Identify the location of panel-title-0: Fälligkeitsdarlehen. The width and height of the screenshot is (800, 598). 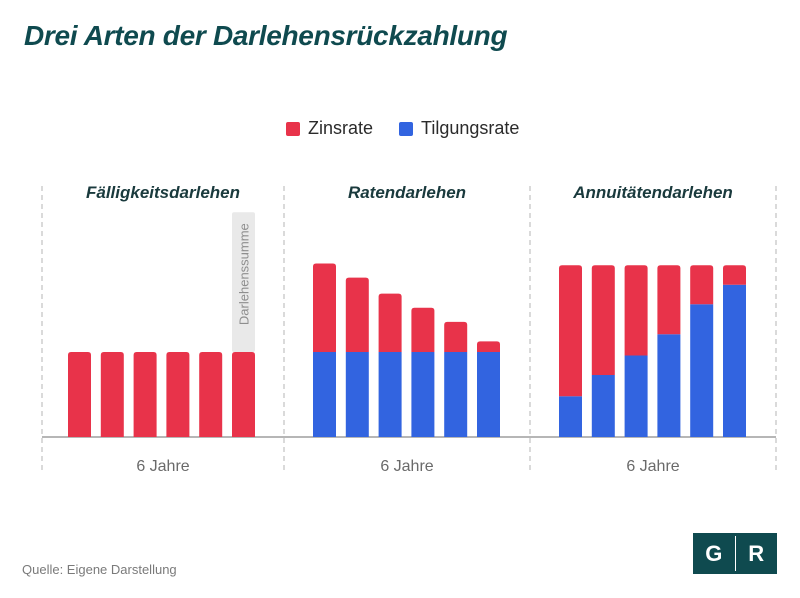
(163, 192).